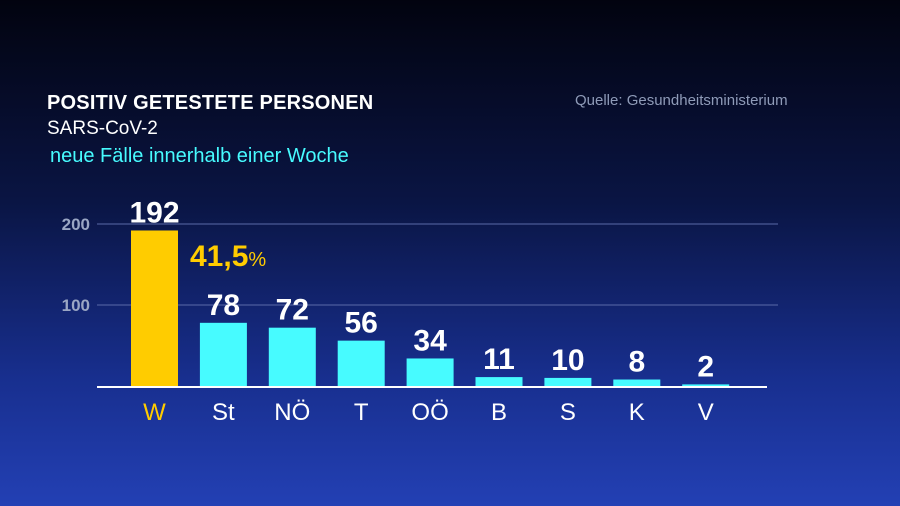 The image size is (900, 506). What do you see at coordinates (292, 310) in the screenshot?
I see `data-label: 72` at bounding box center [292, 310].